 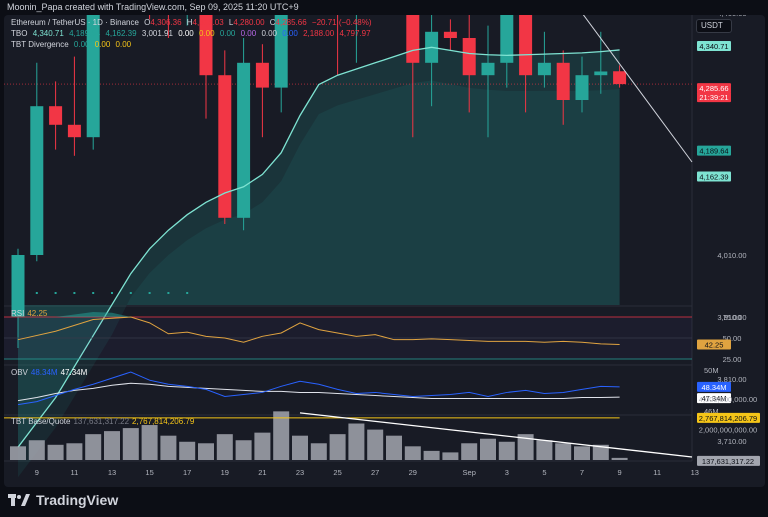 I want to click on obv-value: 47.34M, so click(x=74, y=372).